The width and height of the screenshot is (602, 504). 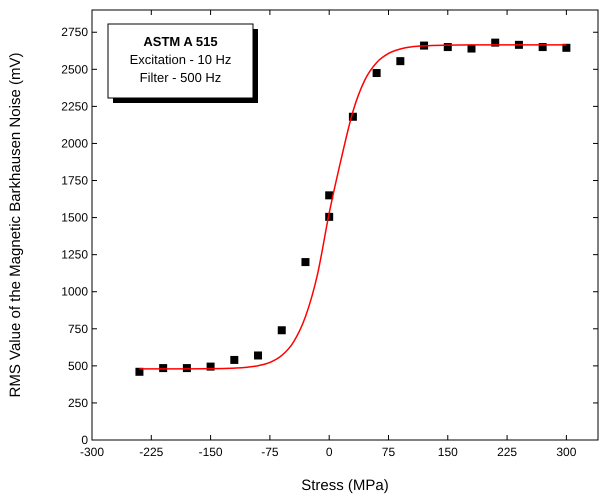 I want to click on y-tick-label: 2750, so click(x=74, y=32).